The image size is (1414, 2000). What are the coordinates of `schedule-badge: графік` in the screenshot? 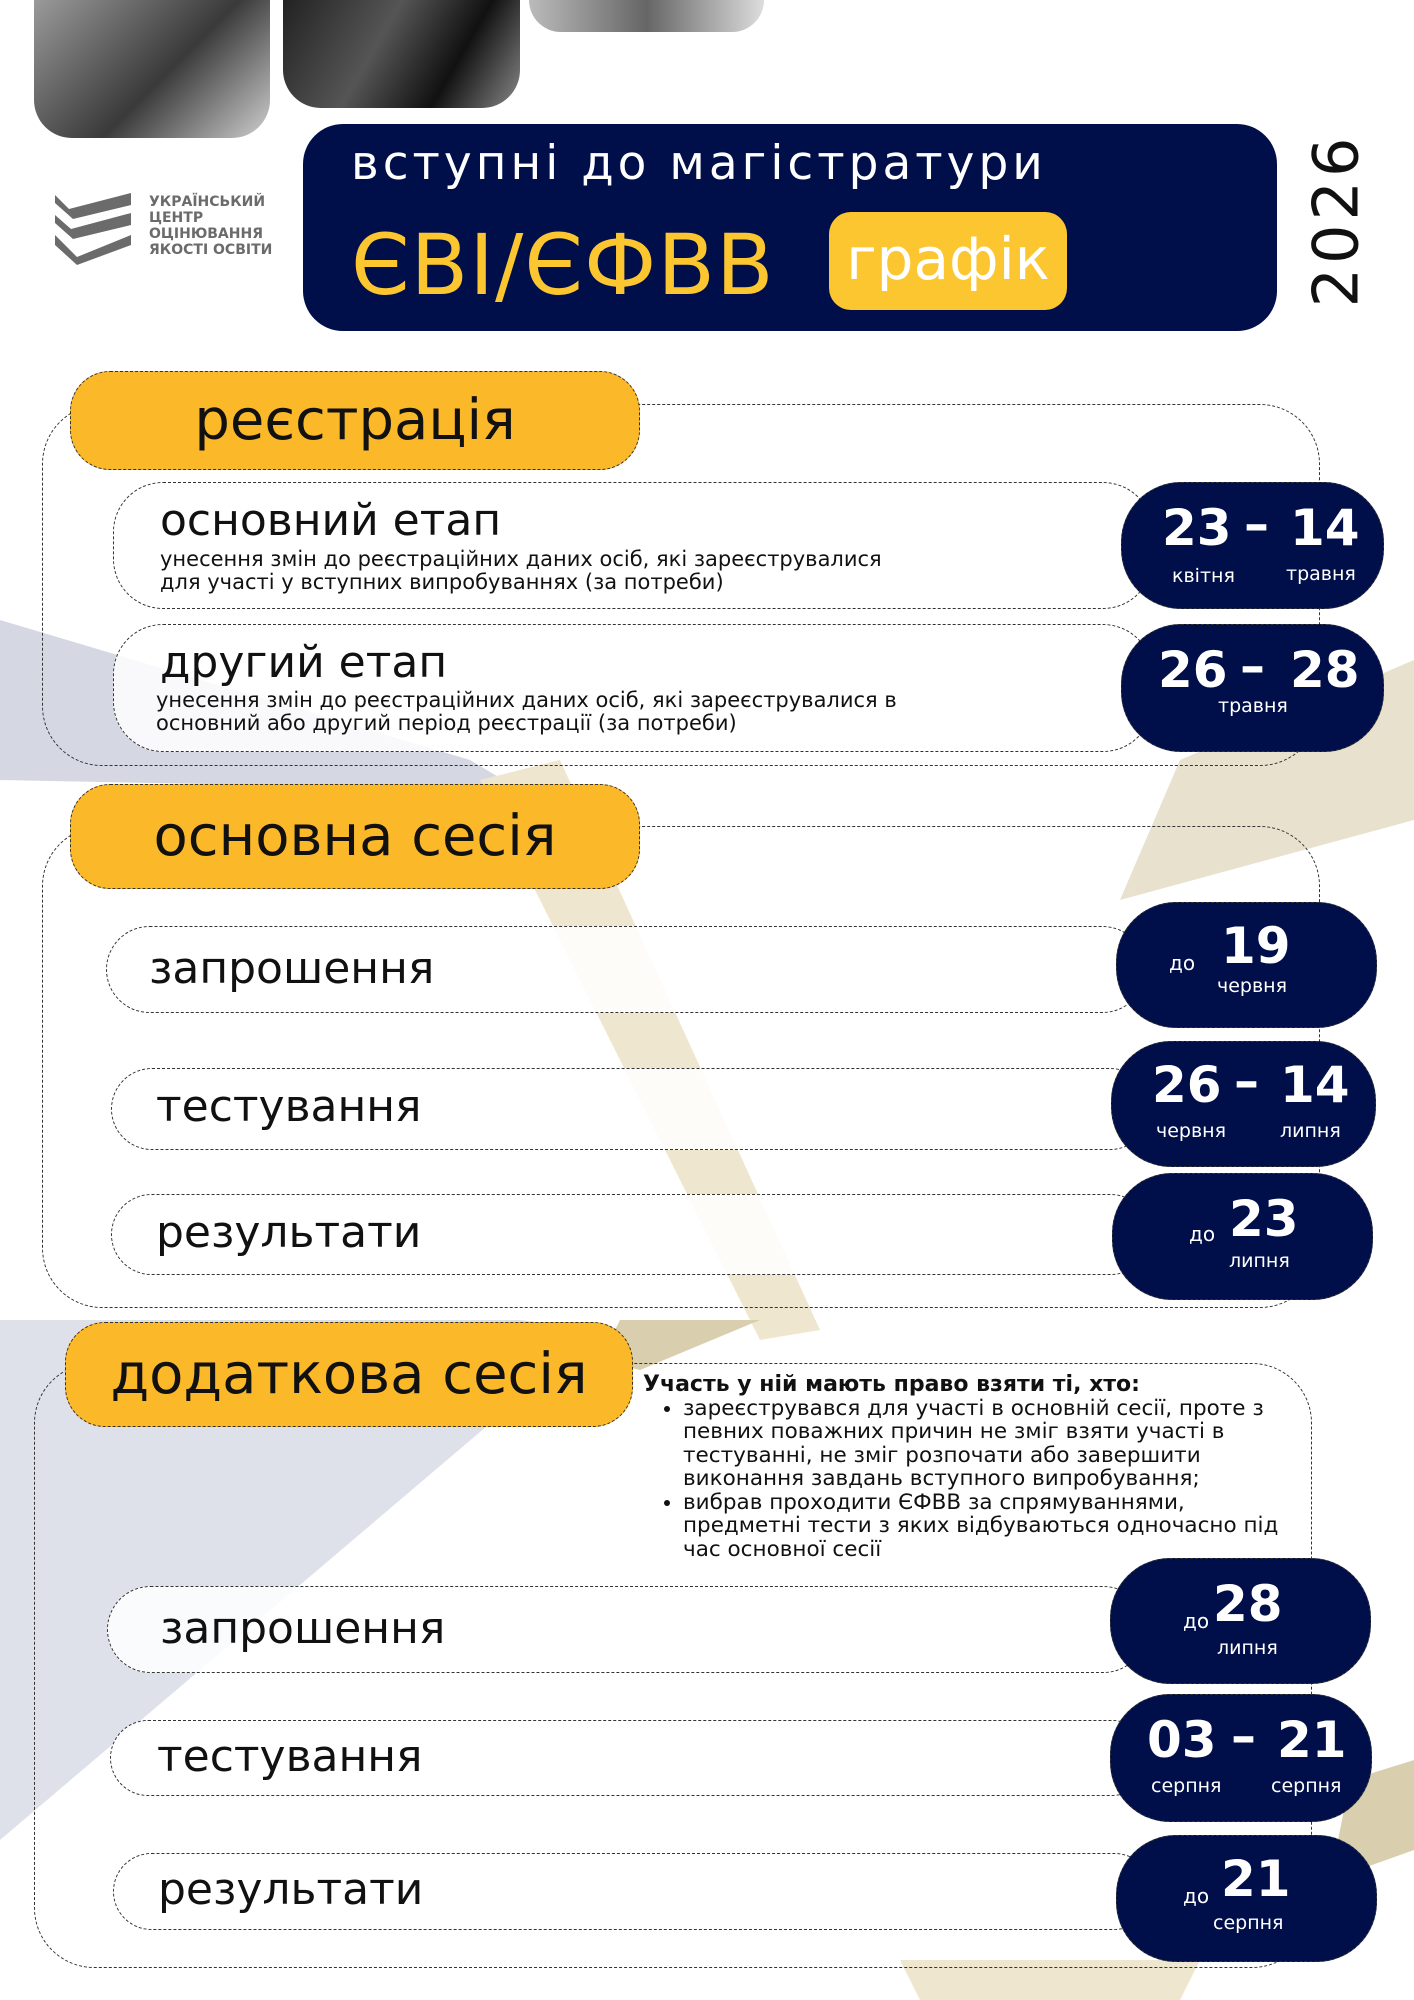 It's located at (948, 261).